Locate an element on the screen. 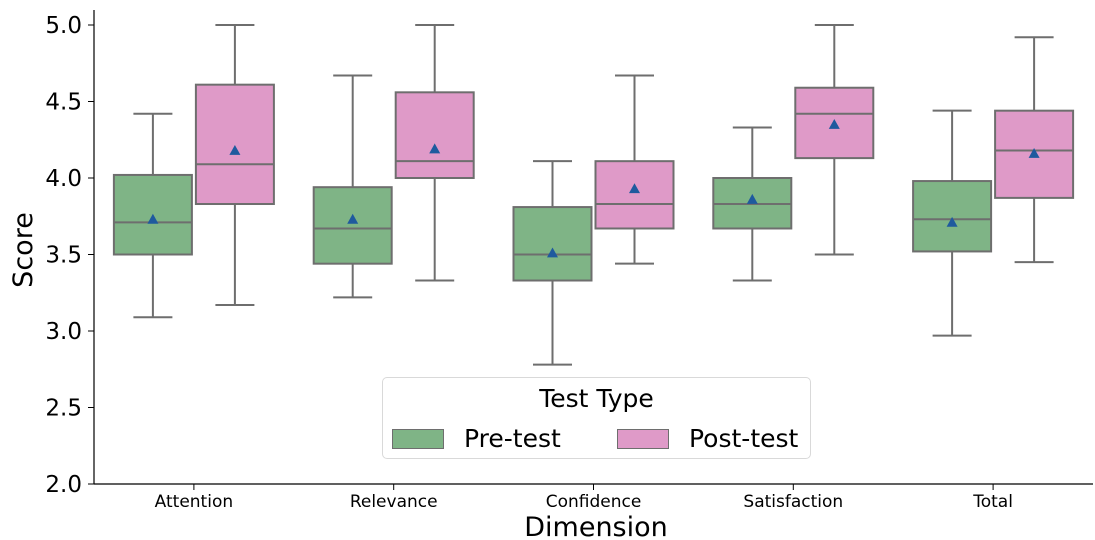 The width and height of the screenshot is (1095, 540). legend: Test Type Pre-test Post-test is located at coordinates (596, 418).